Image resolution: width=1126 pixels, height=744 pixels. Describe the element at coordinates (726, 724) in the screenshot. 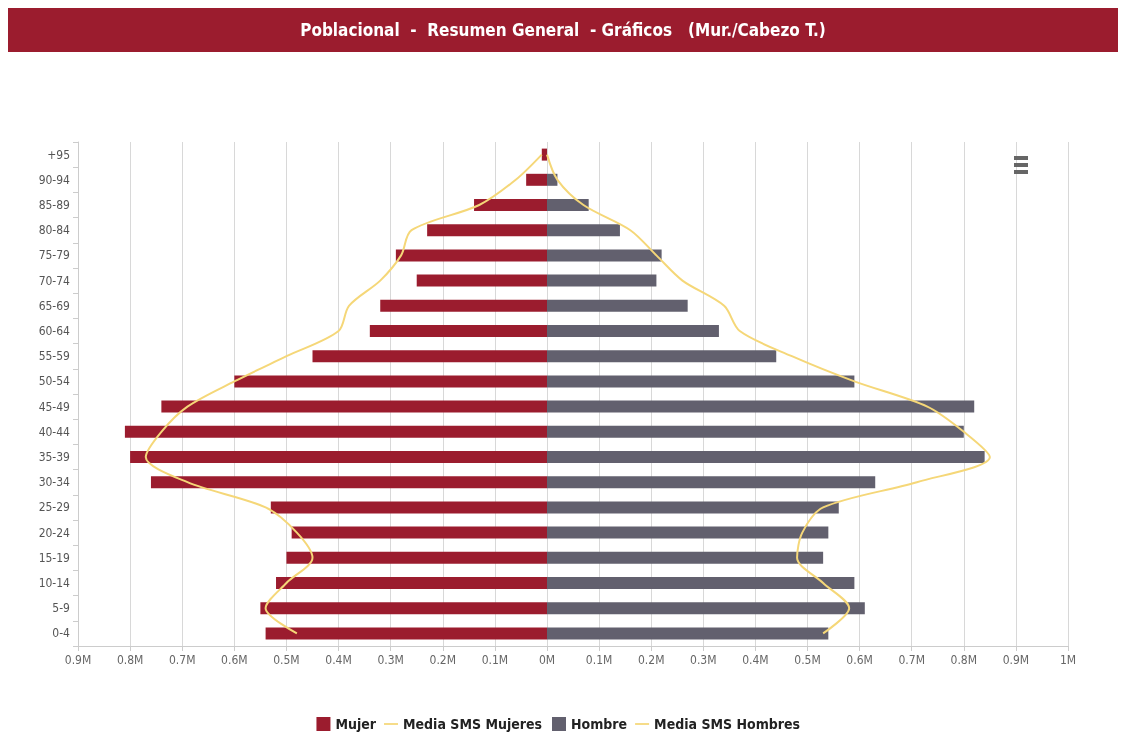

I see `legend-label: Media SMS Hombres` at that location.